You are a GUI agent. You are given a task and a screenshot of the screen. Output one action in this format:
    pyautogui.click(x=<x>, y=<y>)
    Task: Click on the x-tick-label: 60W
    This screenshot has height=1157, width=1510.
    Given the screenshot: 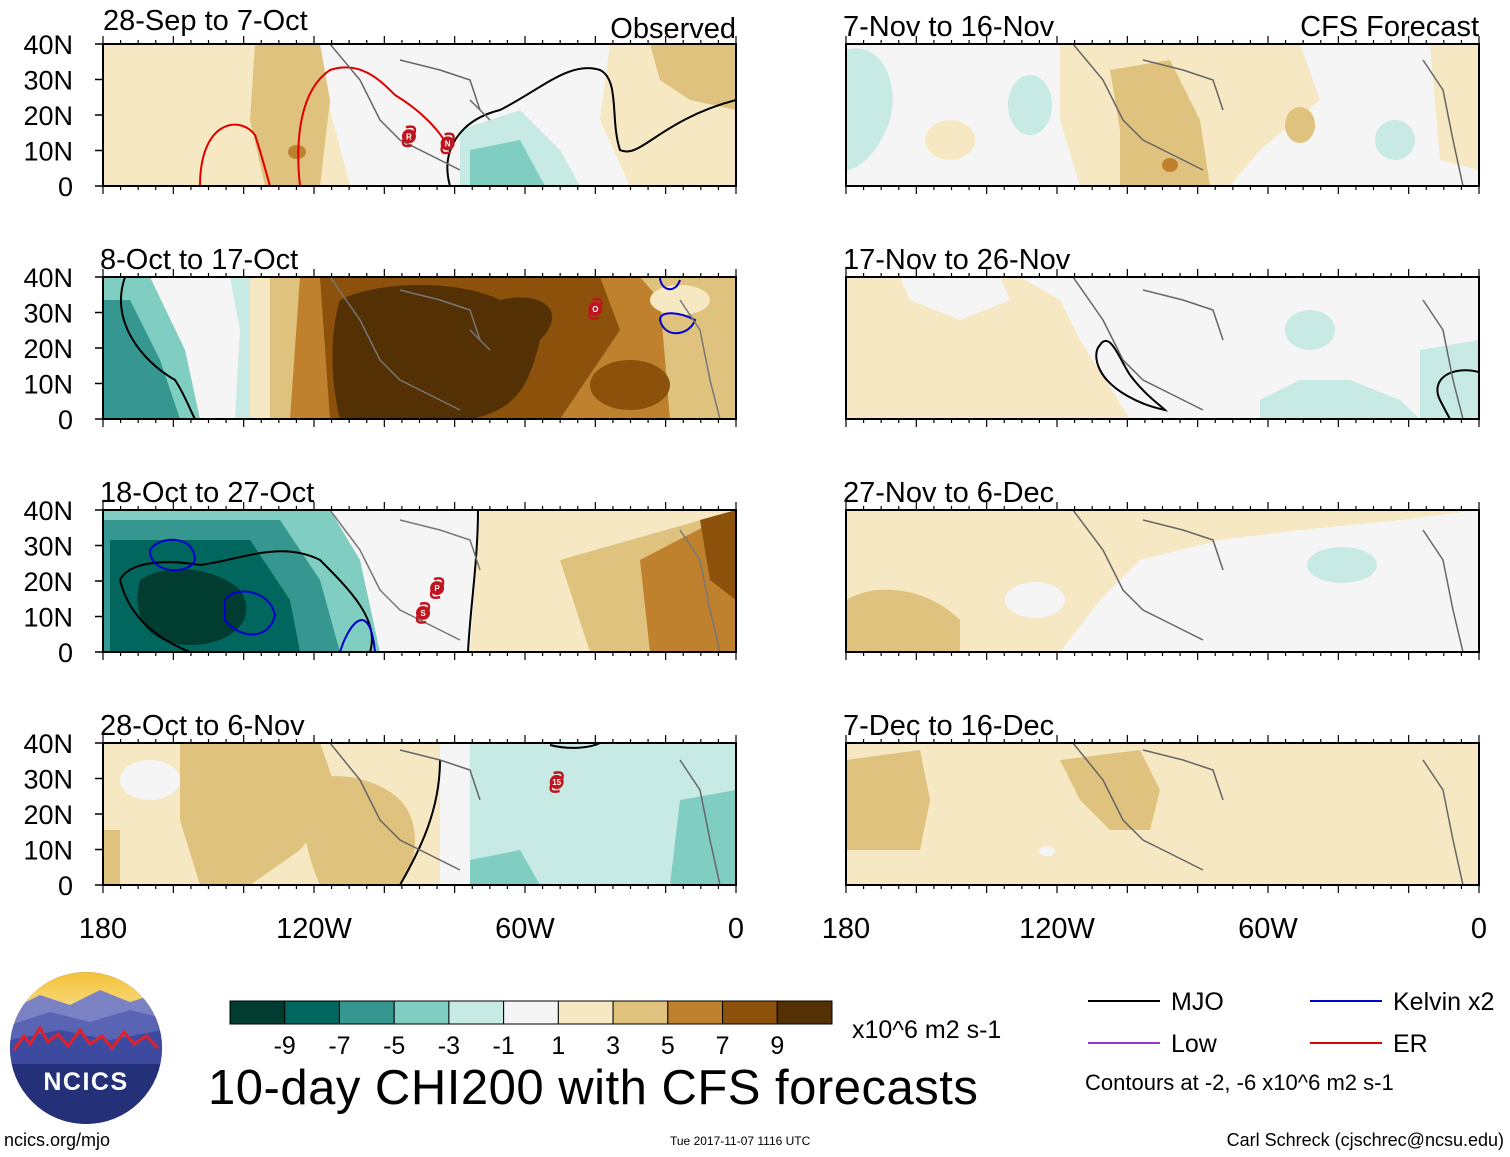 What is the action you would take?
    pyautogui.click(x=1268, y=929)
    